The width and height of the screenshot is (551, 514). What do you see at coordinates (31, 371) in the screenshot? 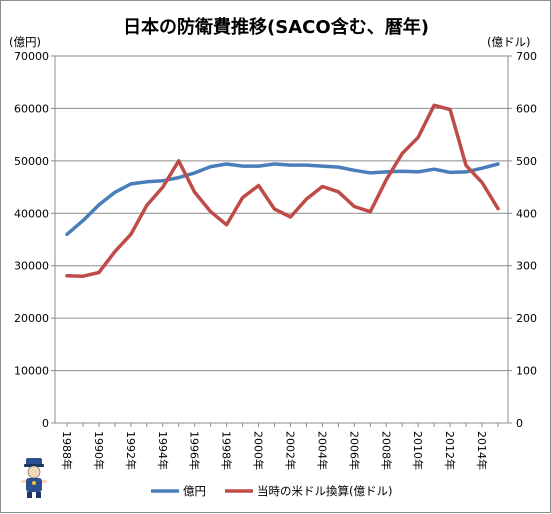
I see `left-tick-label: 10000` at bounding box center [31, 371].